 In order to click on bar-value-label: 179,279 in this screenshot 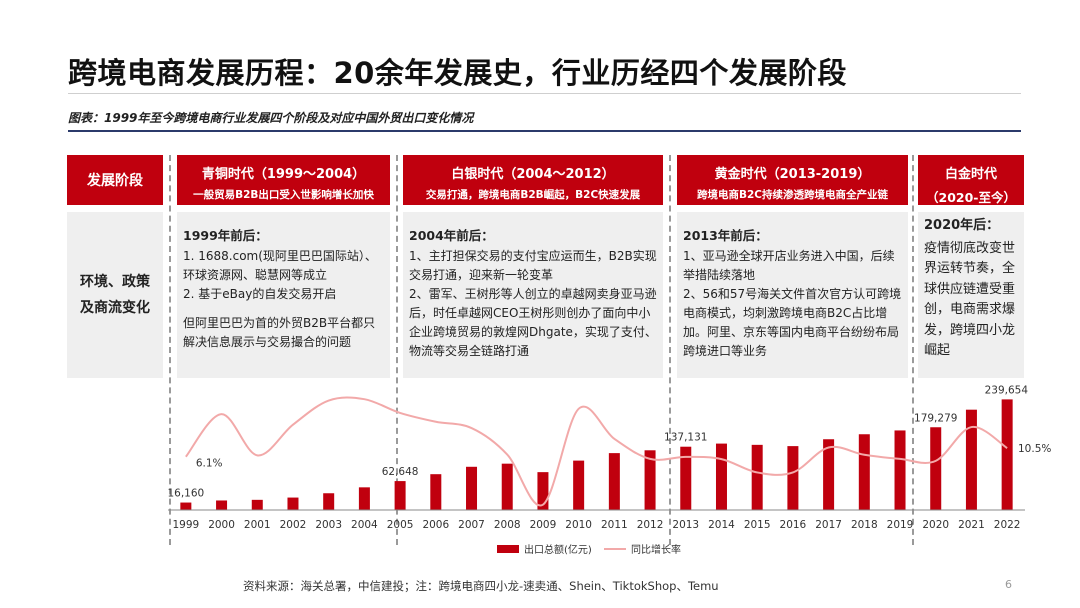, I will do `click(935, 418)`.